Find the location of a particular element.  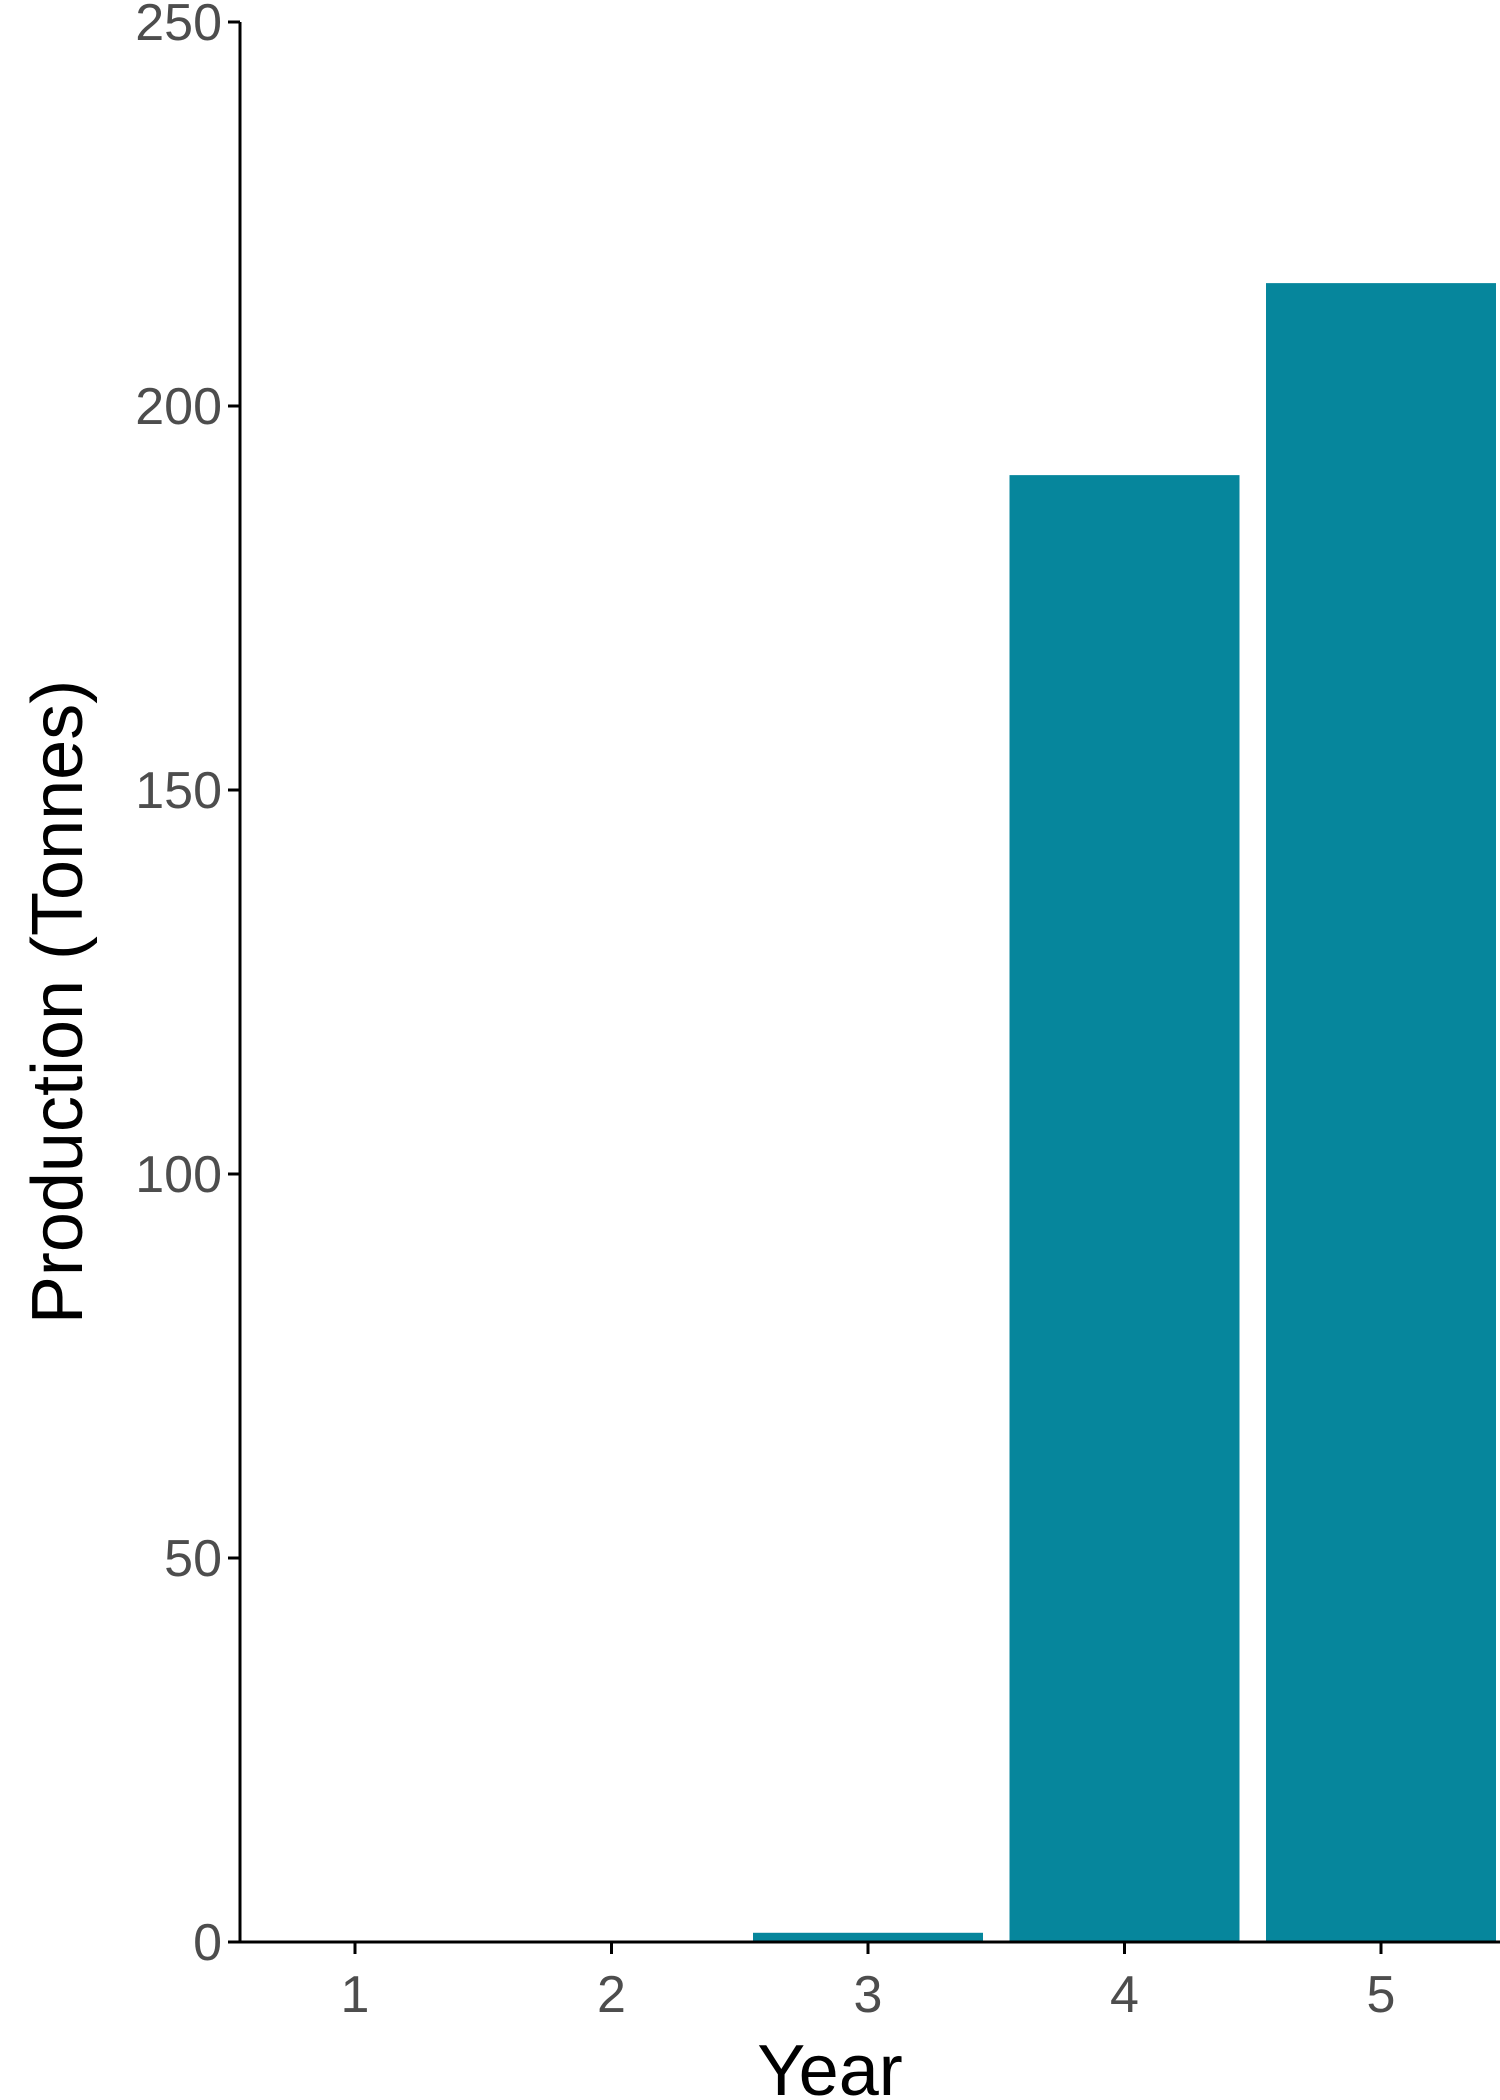

y-tick-label: 200 is located at coordinates (178, 407).